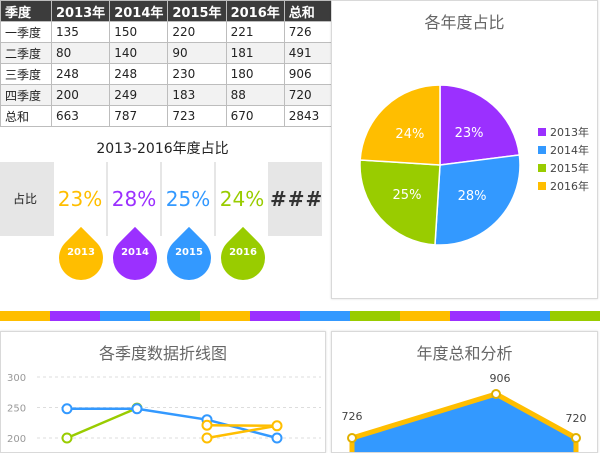 This screenshot has width=600, height=453. Describe the element at coordinates (313, 116) in the screenshot. I see `table-cell: 2843` at that location.